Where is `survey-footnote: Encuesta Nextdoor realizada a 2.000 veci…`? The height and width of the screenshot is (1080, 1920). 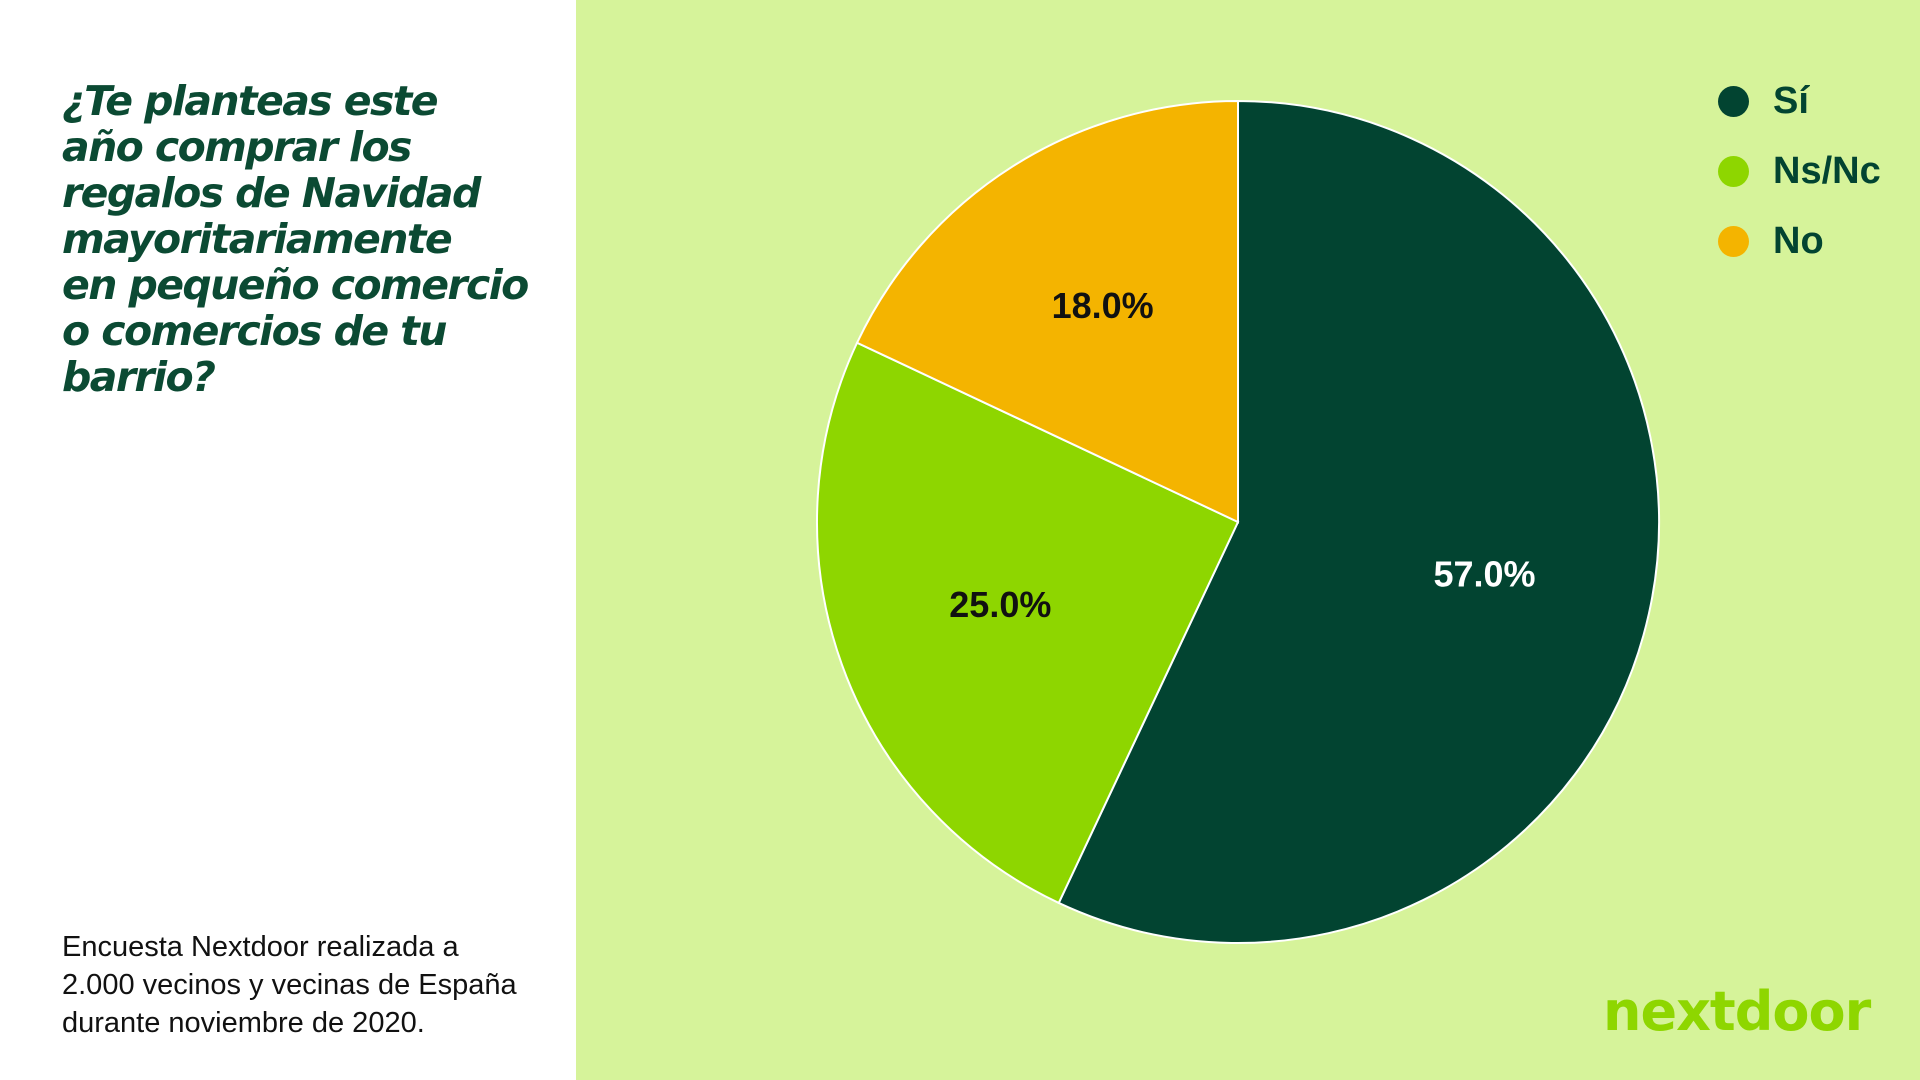 survey-footnote: Encuesta Nextdoor realizada a 2.000 veci… is located at coordinates (289, 985).